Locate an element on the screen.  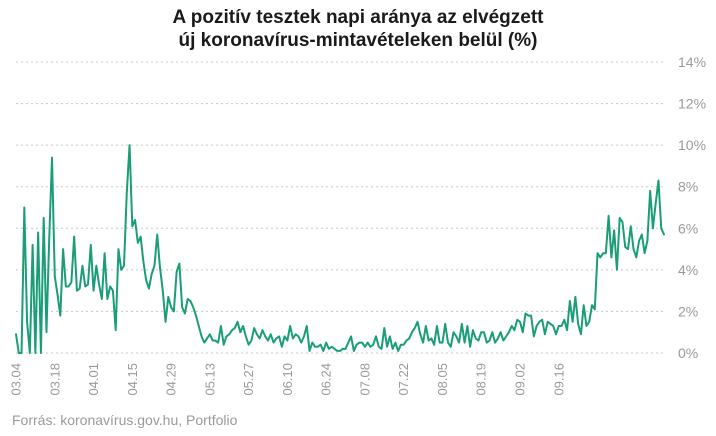
y-axis-tick-labels: 0% 2% 4% 6% 8% 10% 12% 14% is located at coordinates (692, 207).